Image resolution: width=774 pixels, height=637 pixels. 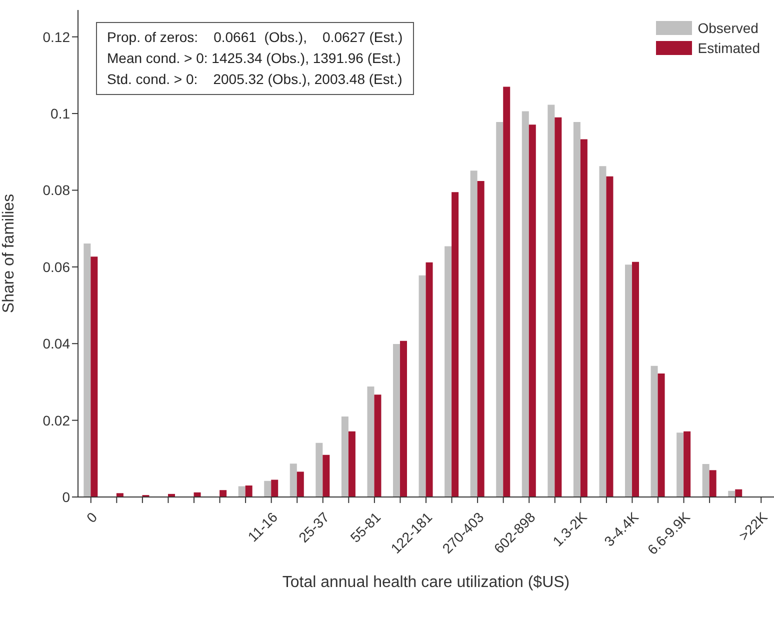 What do you see at coordinates (60, 114) in the screenshot?
I see `y-tick-label: 0.1` at bounding box center [60, 114].